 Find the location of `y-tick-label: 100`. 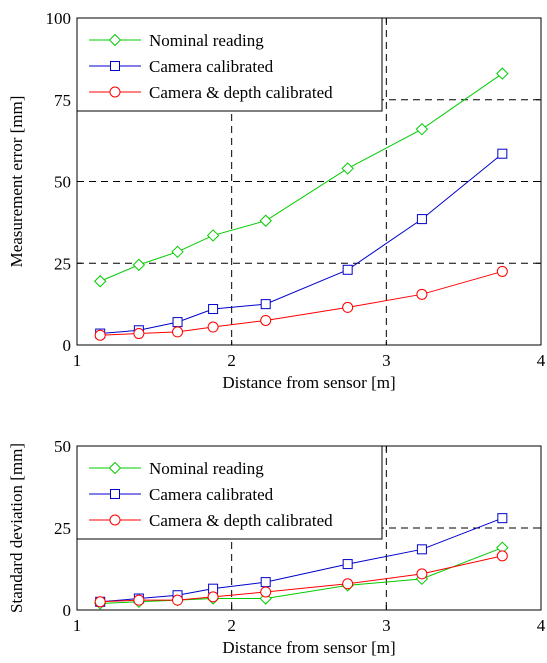

y-tick-label: 100 is located at coordinates (59, 18).